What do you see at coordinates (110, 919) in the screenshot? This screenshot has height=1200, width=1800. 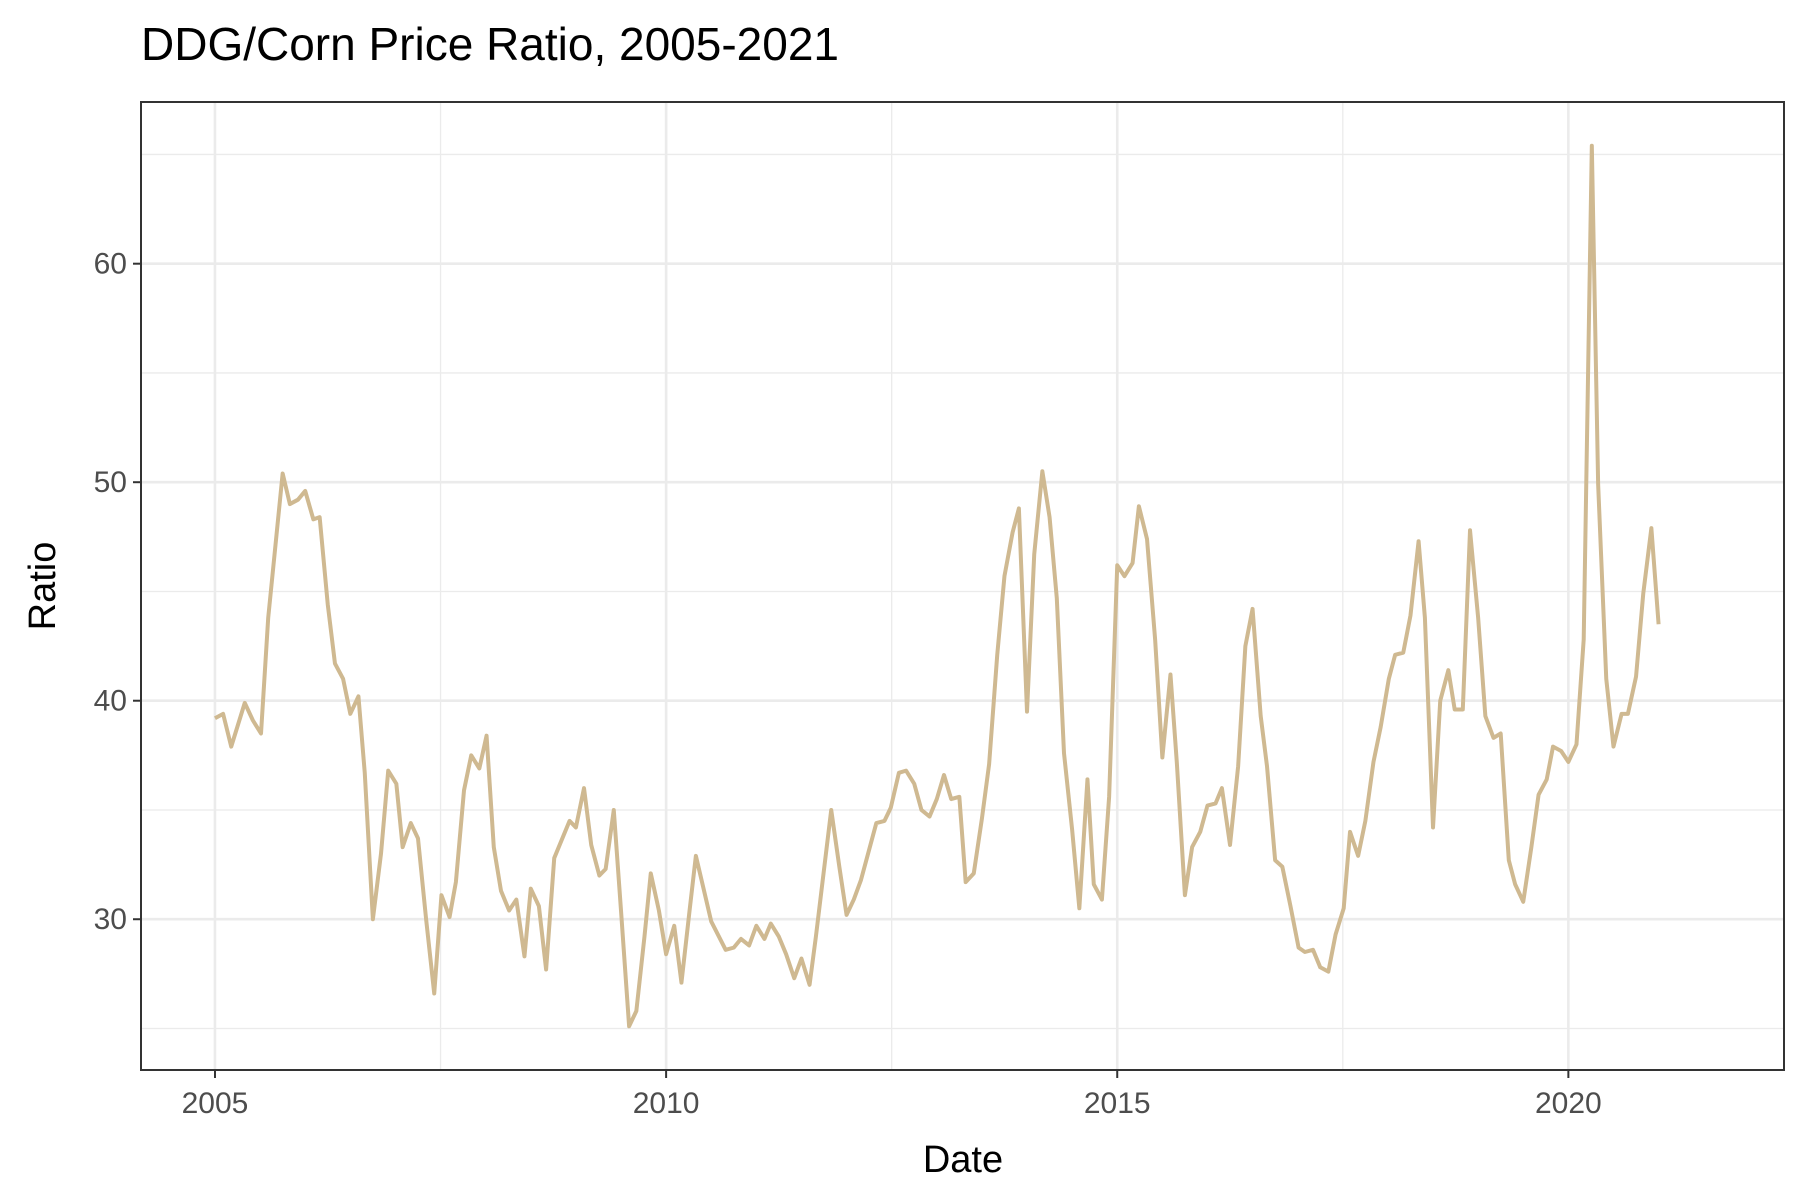 I see `y-tick-label: 30` at bounding box center [110, 919].